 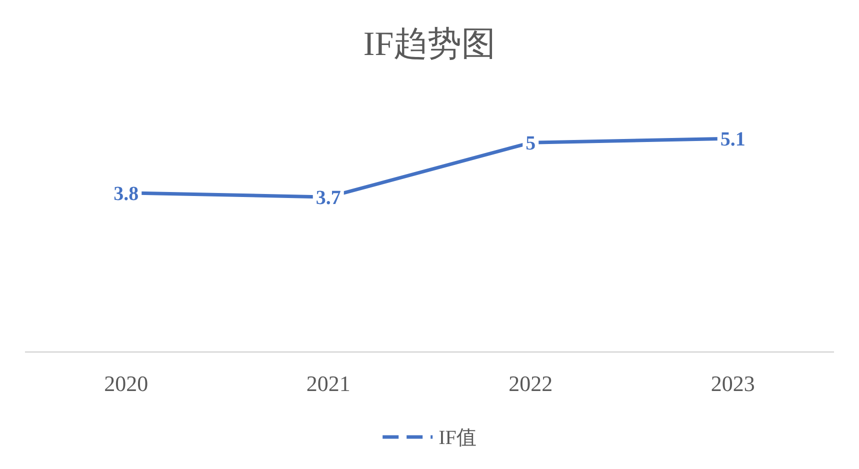 I want to click on x-tick-label: 2023, so click(x=732, y=383).